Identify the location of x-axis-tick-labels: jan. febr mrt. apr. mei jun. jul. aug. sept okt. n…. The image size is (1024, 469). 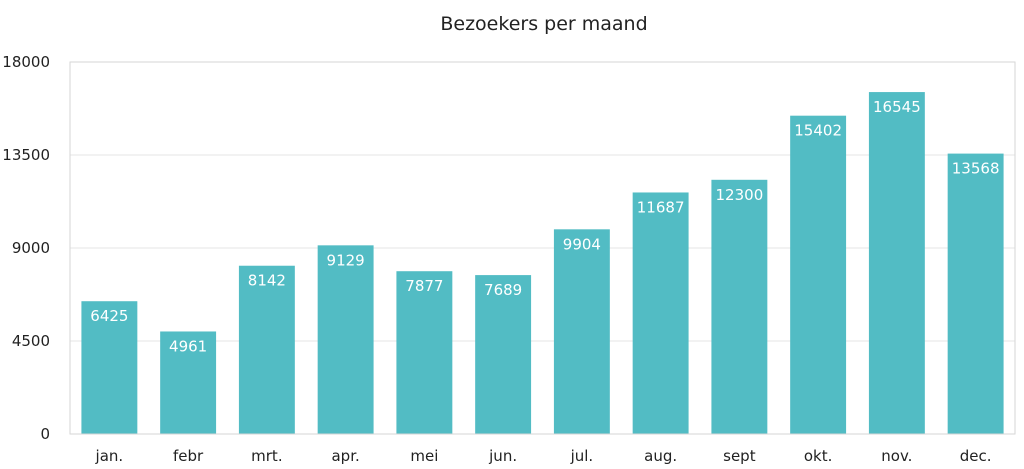
(543, 456).